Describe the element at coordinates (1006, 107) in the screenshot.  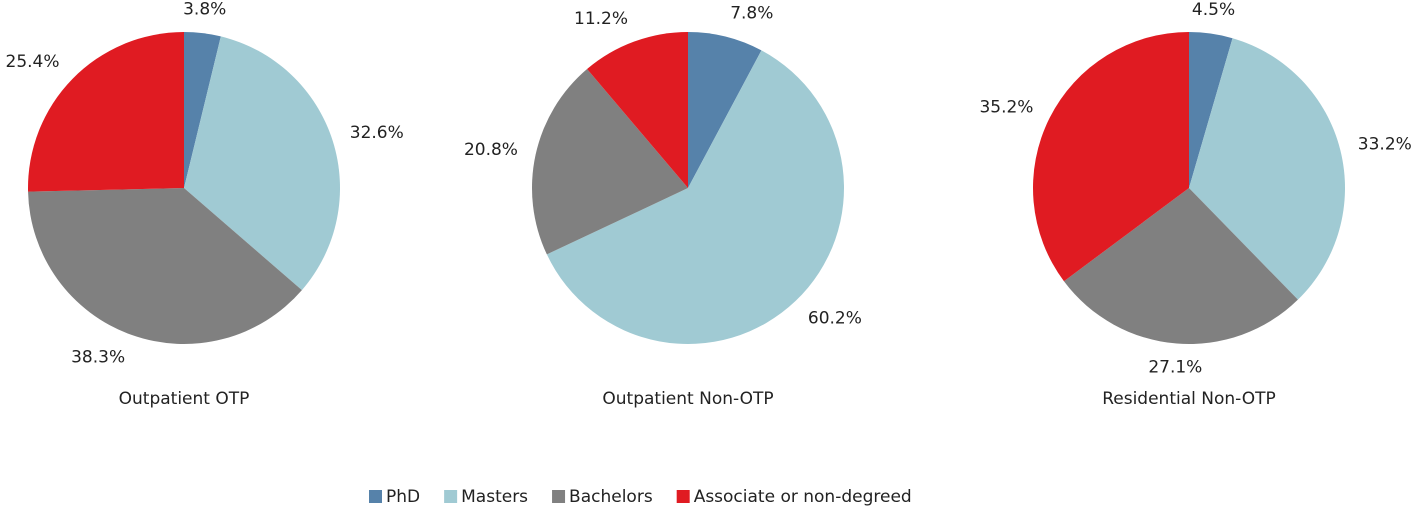
I see `data-label: 35.2%` at that location.